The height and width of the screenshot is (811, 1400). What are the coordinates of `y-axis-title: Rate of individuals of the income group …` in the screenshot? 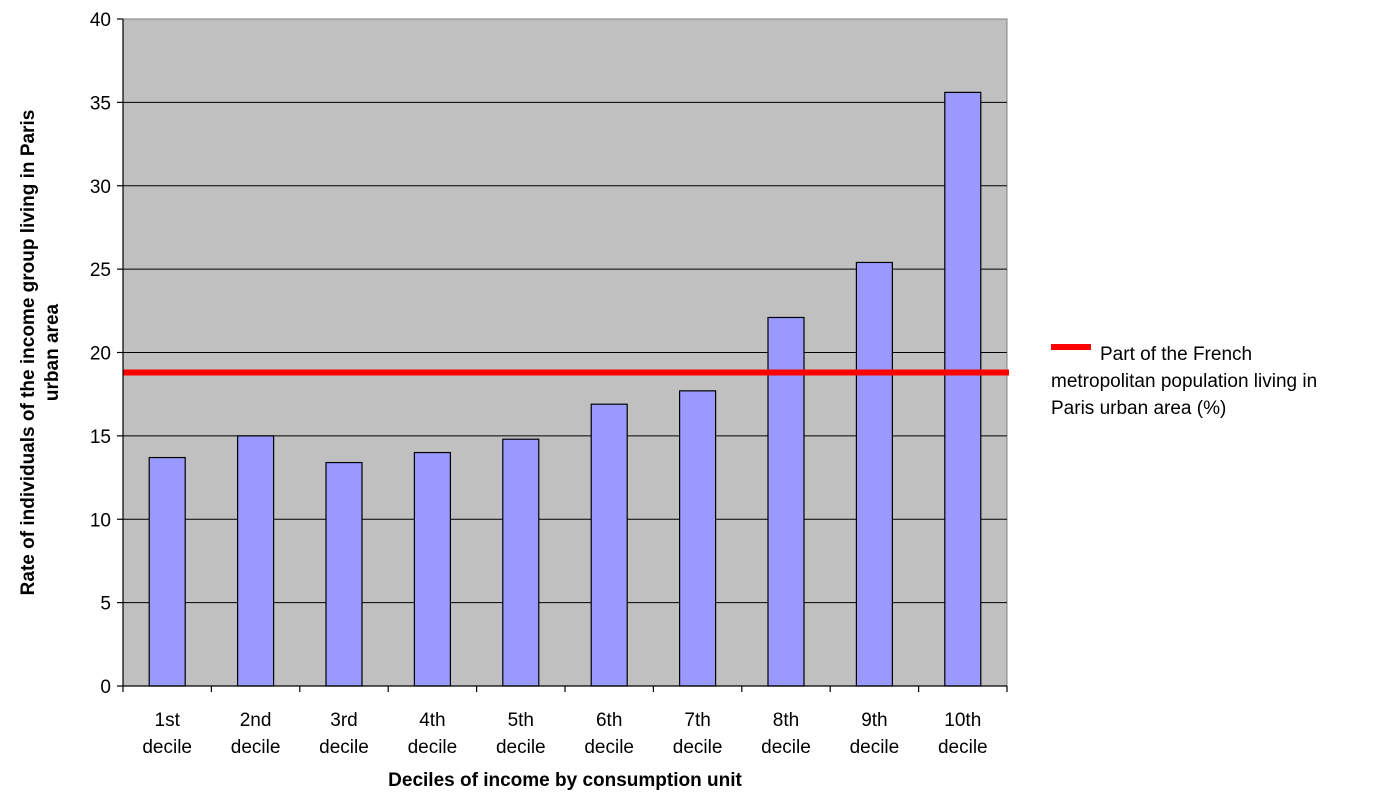 It's located at (40, 353).